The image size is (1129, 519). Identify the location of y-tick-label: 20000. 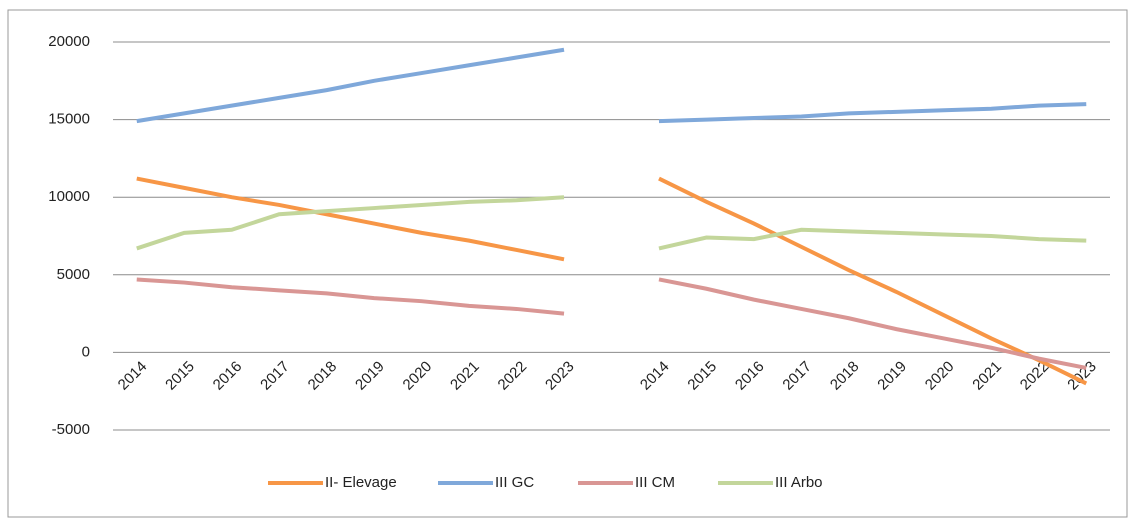
(69, 41).